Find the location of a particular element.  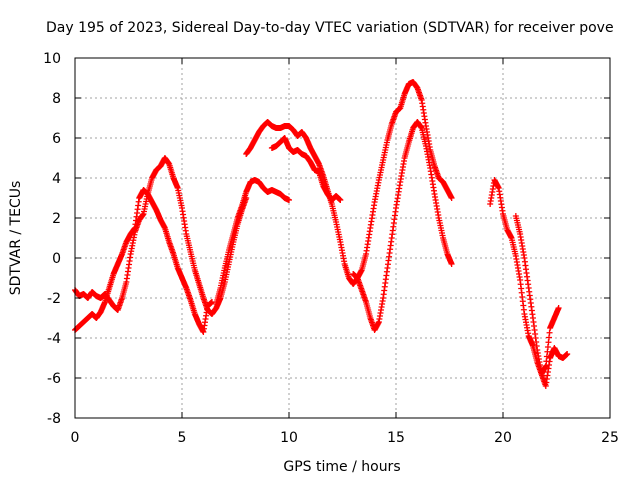

x-tick-label: 10 is located at coordinates (289, 438).